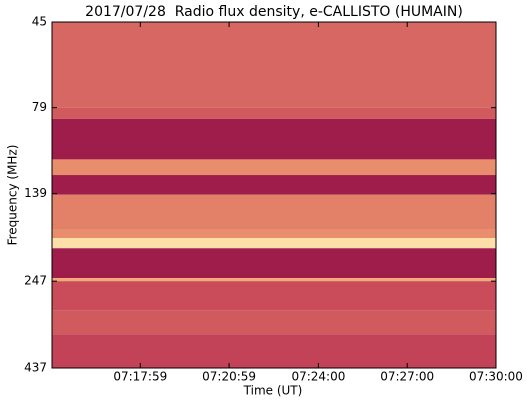 The width and height of the screenshot is (529, 404). Describe the element at coordinates (35, 368) in the screenshot. I see `y-tick-label: 437` at that location.